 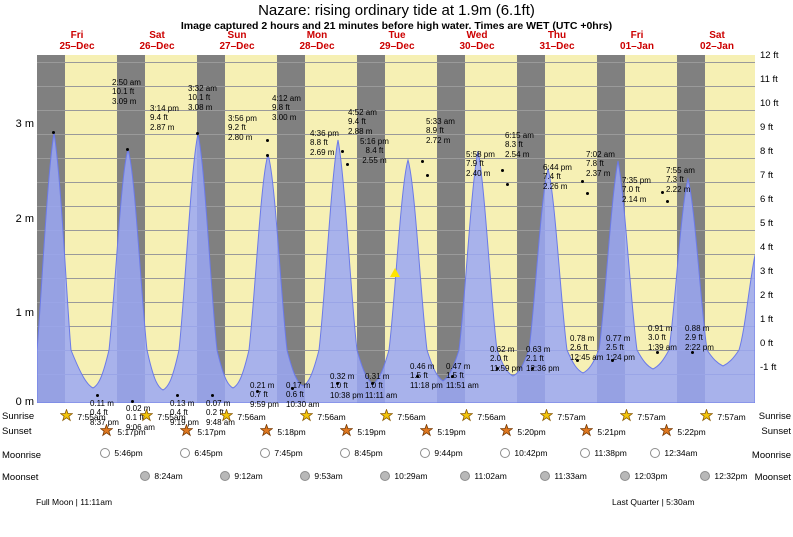 I want to click on day-header-dow: Sun, so click(x=237, y=35).